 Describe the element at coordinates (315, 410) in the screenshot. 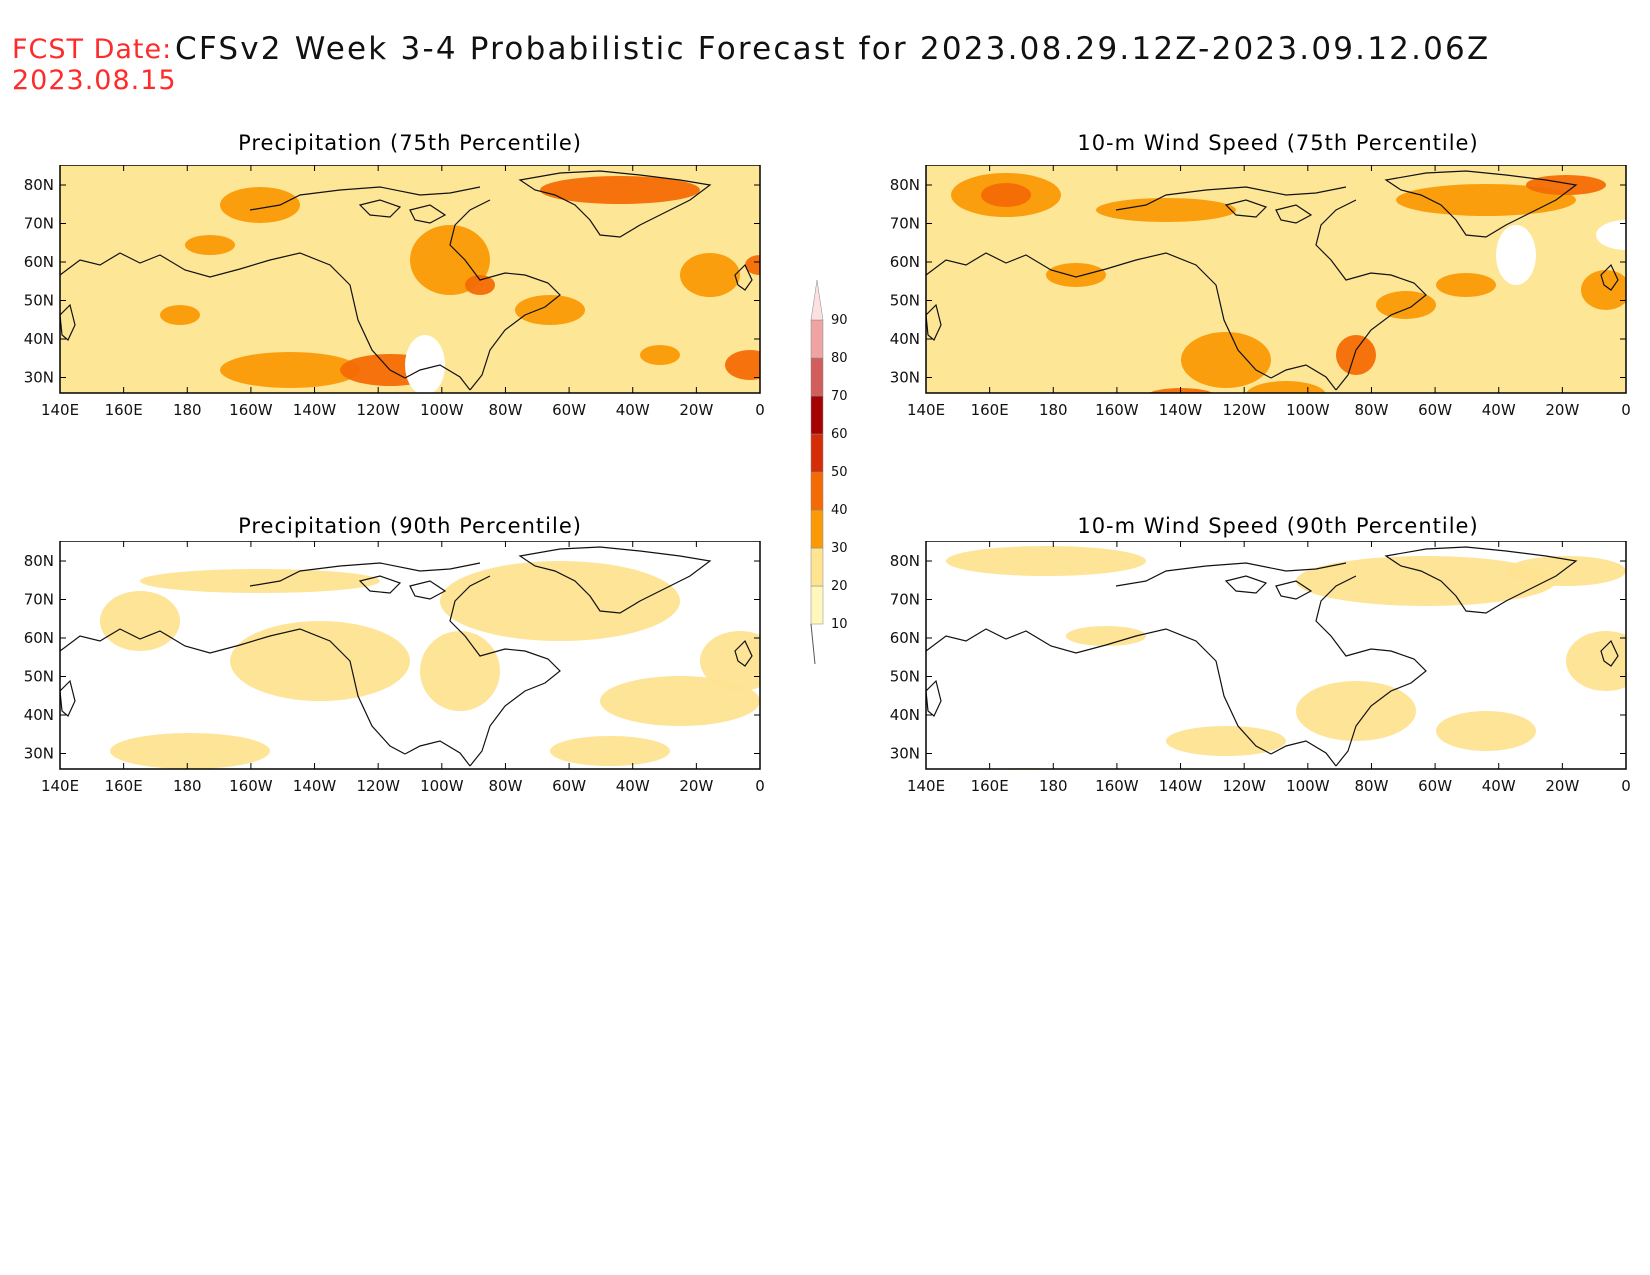

I see `lon-label: 140W` at that location.